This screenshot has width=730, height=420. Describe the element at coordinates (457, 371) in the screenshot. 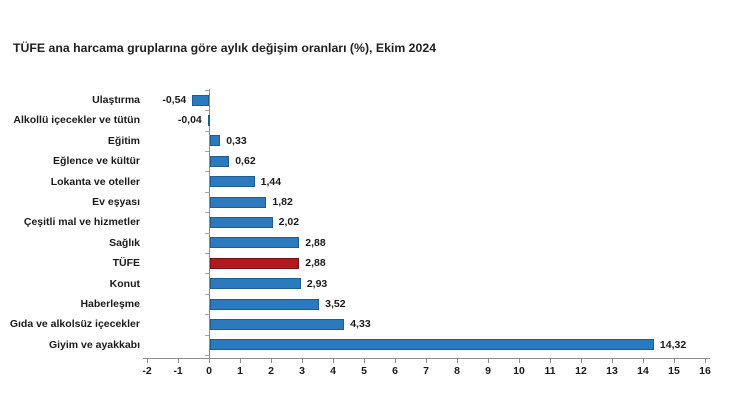

I see `x-axis-tick-label: 8` at that location.